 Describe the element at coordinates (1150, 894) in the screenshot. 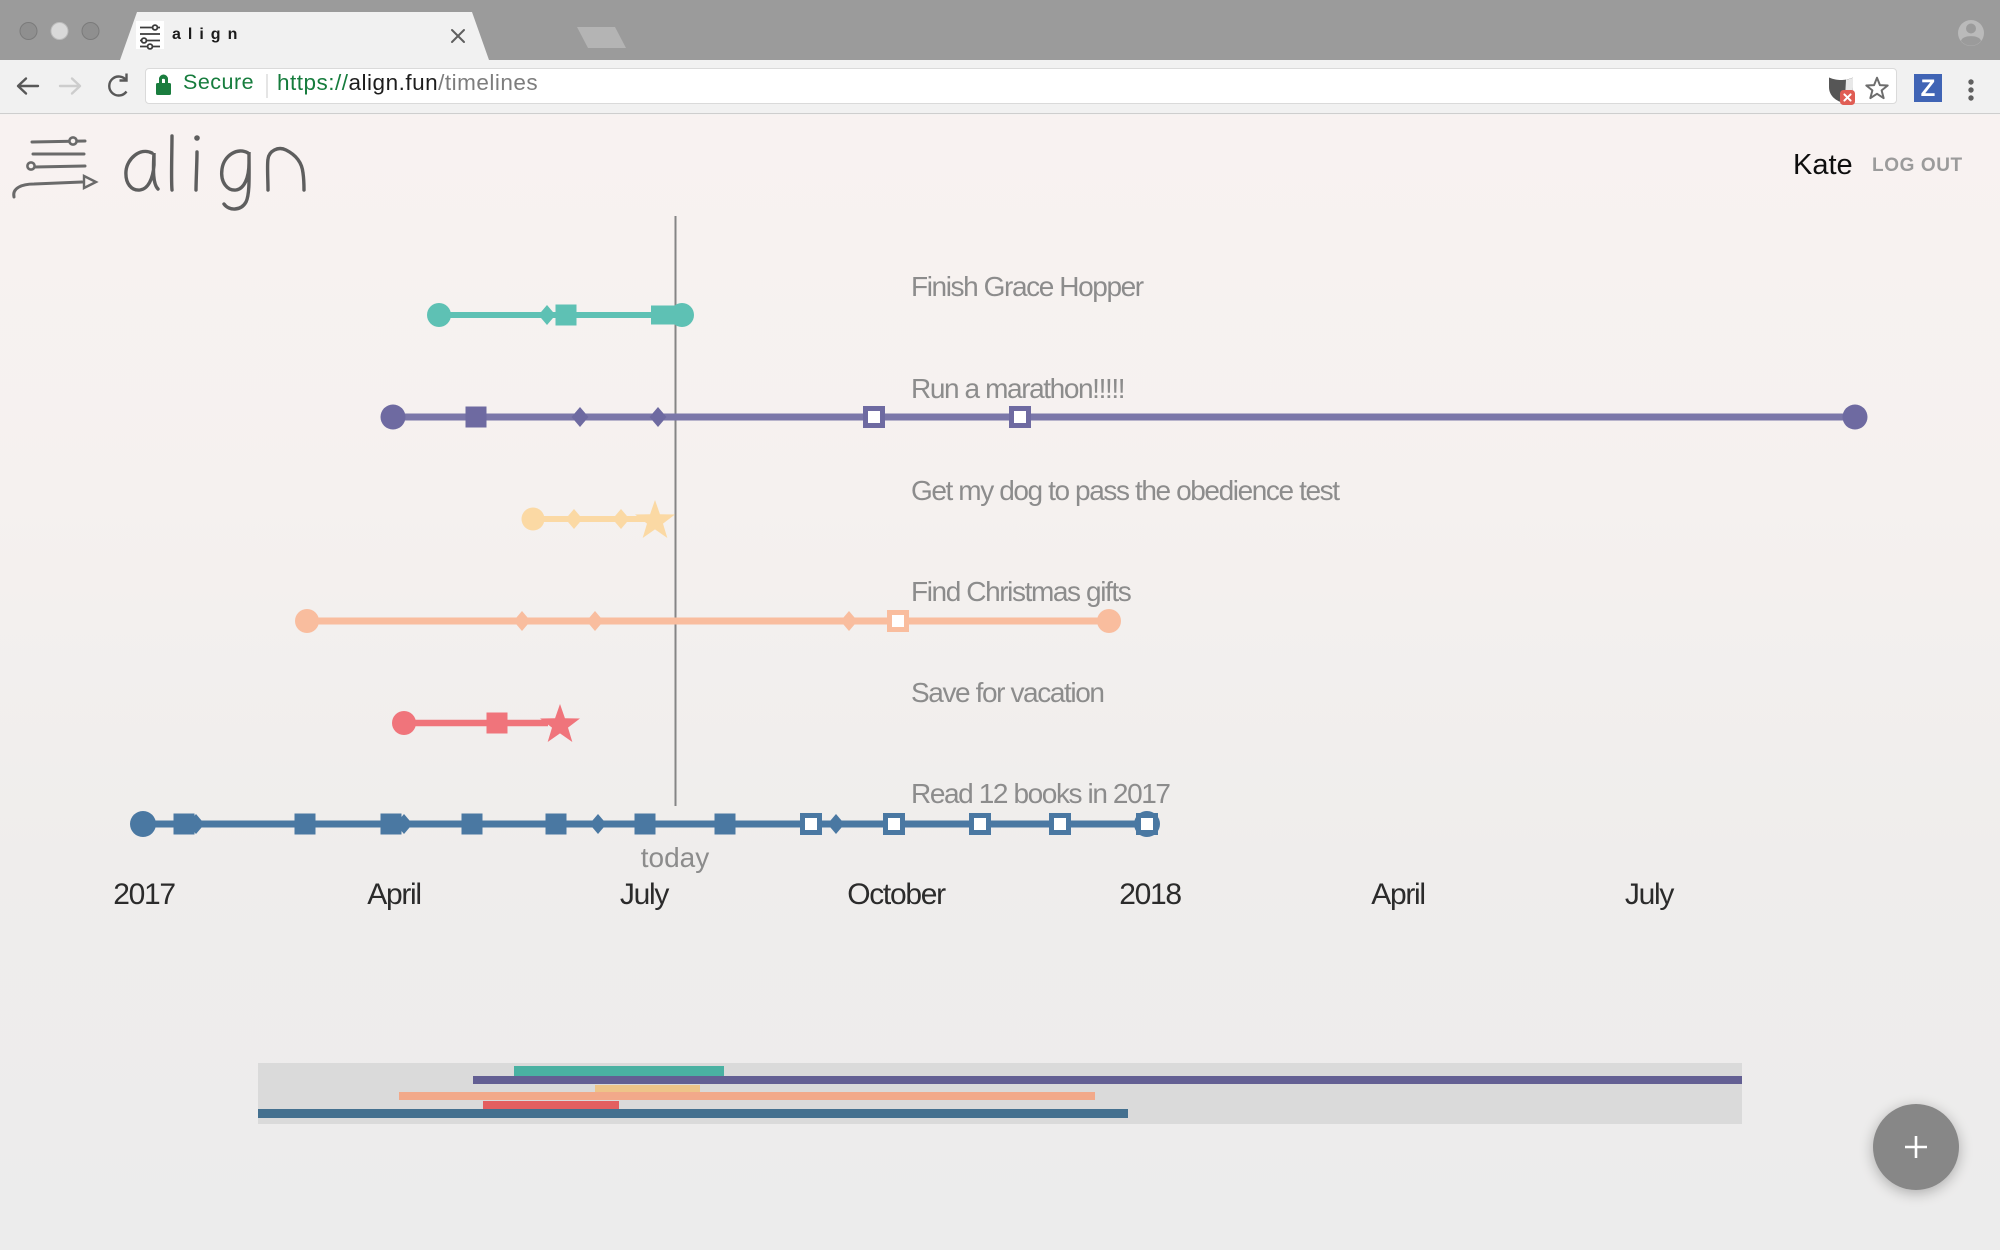

I see `svg-text: 2018` at that location.